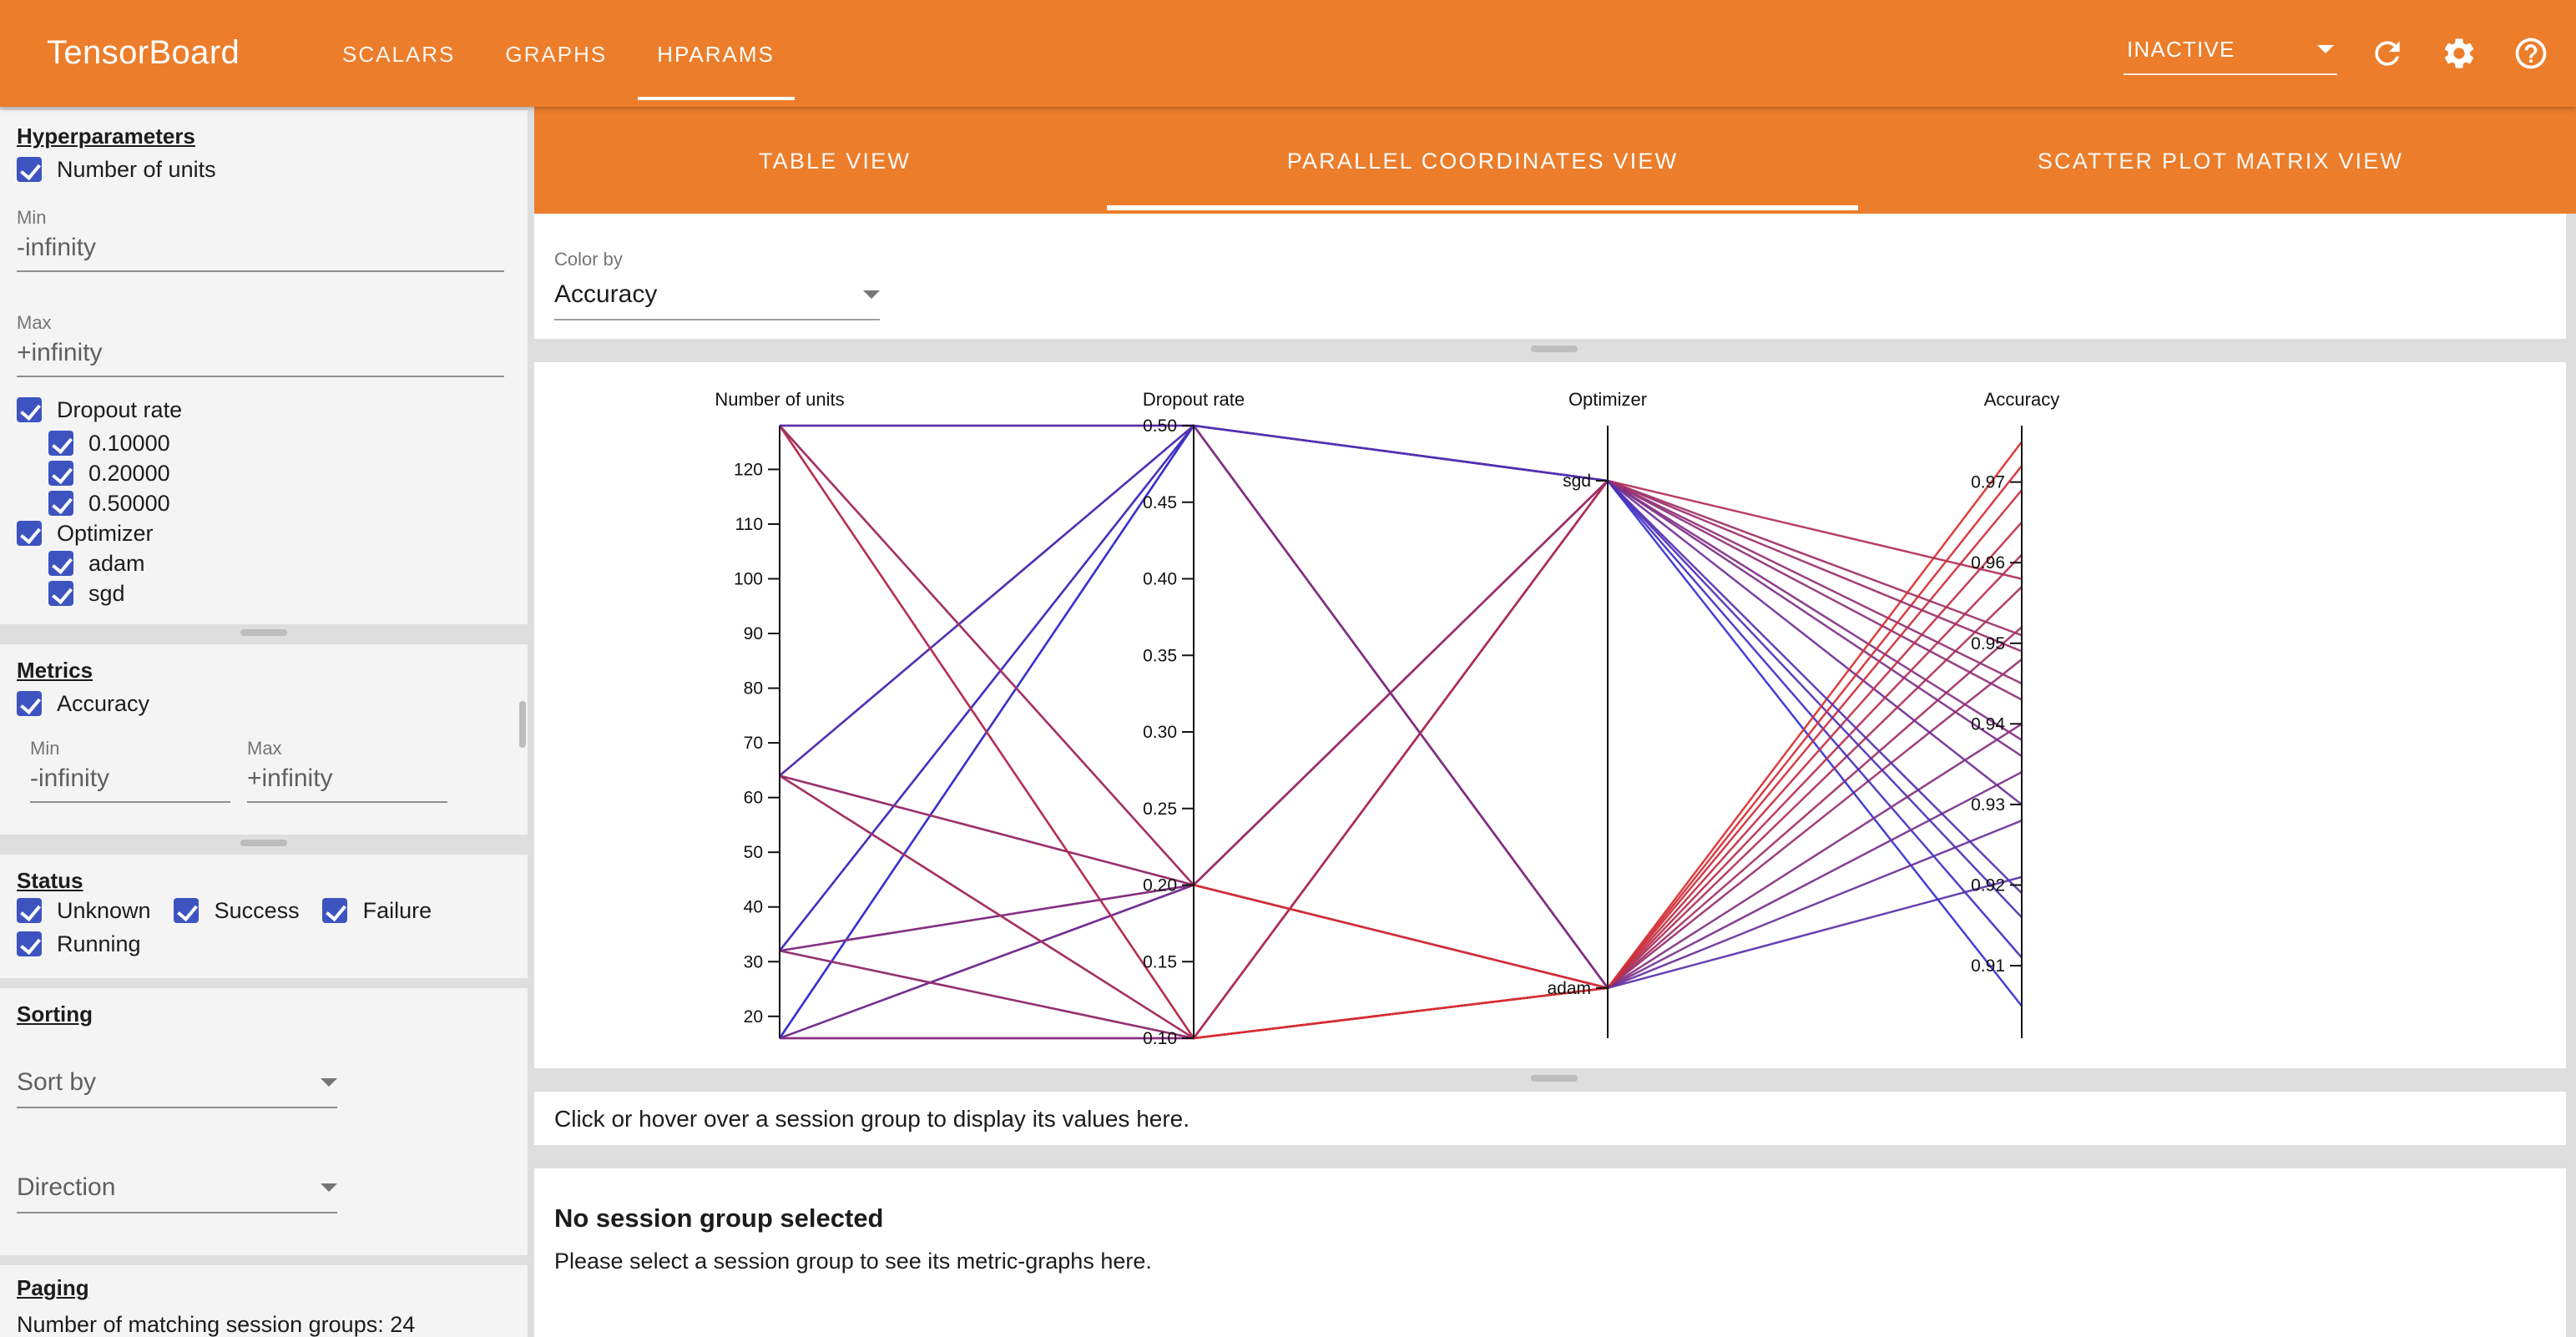 The height and width of the screenshot is (1337, 2576). Describe the element at coordinates (748, 579) in the screenshot. I see `axis-tick-label: 100` at that location.